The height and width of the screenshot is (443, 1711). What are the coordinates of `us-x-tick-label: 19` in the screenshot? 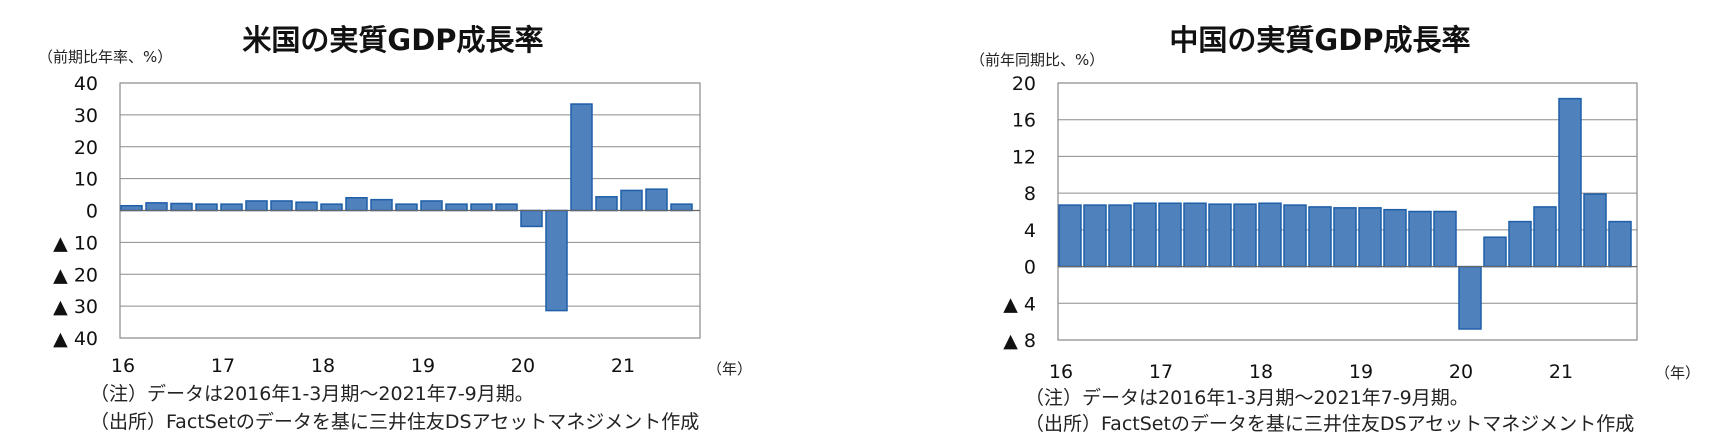 It's located at (423, 366).